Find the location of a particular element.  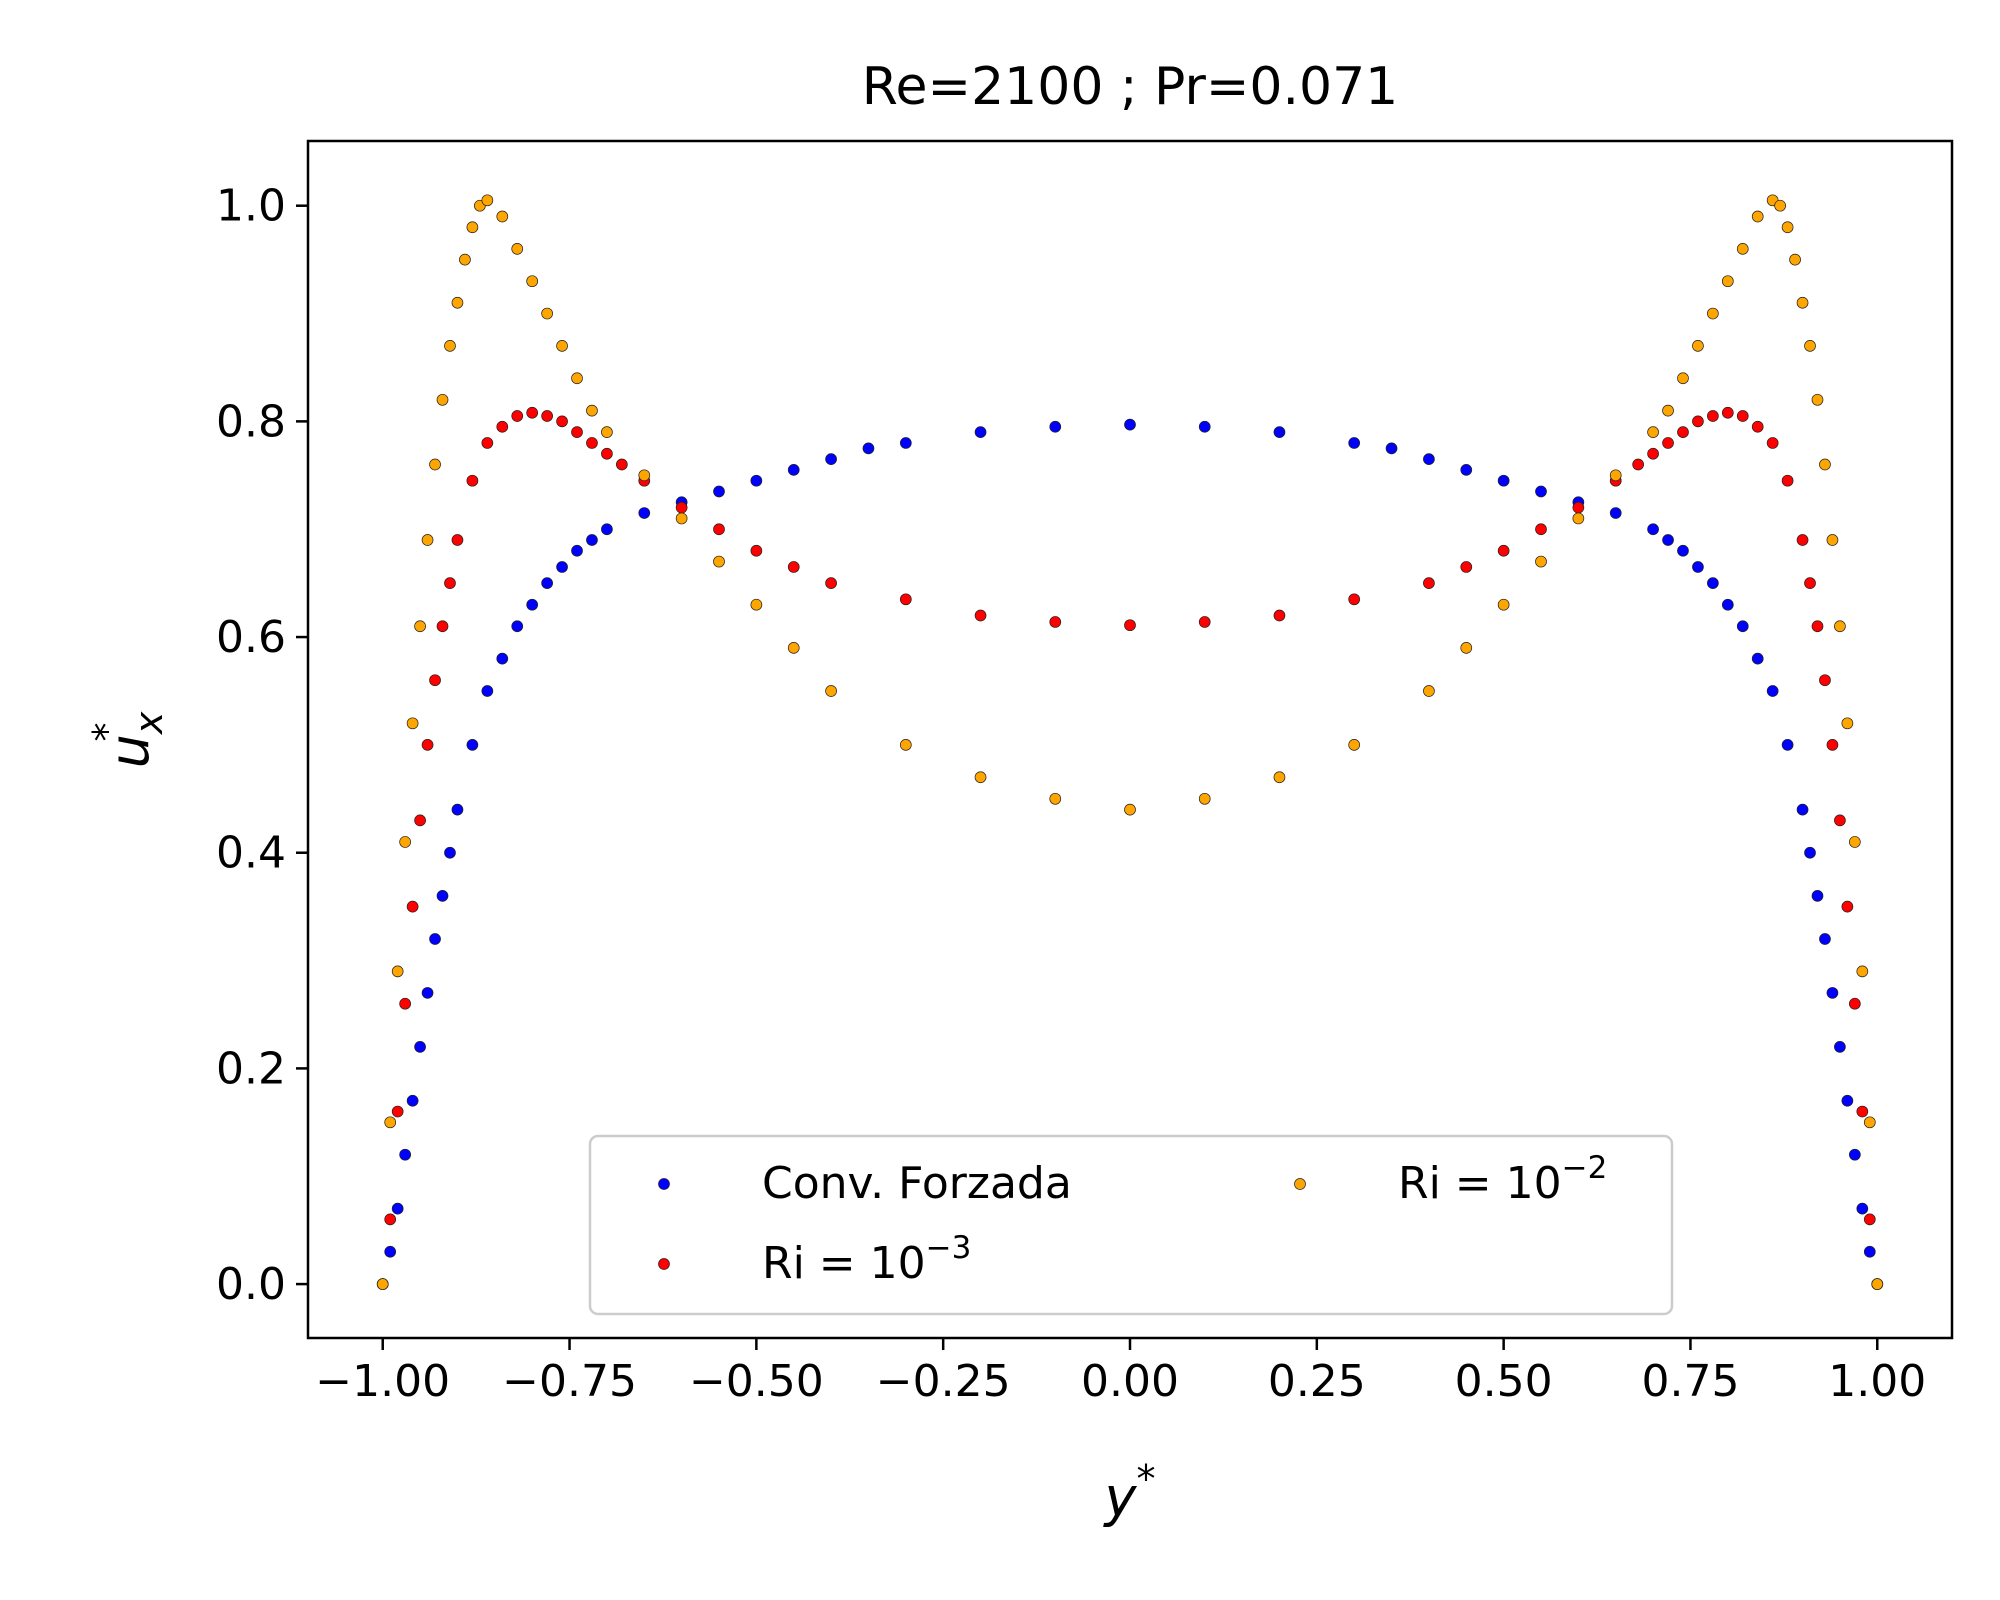

y-tick-label: 0.0 is located at coordinates (251, 1284).